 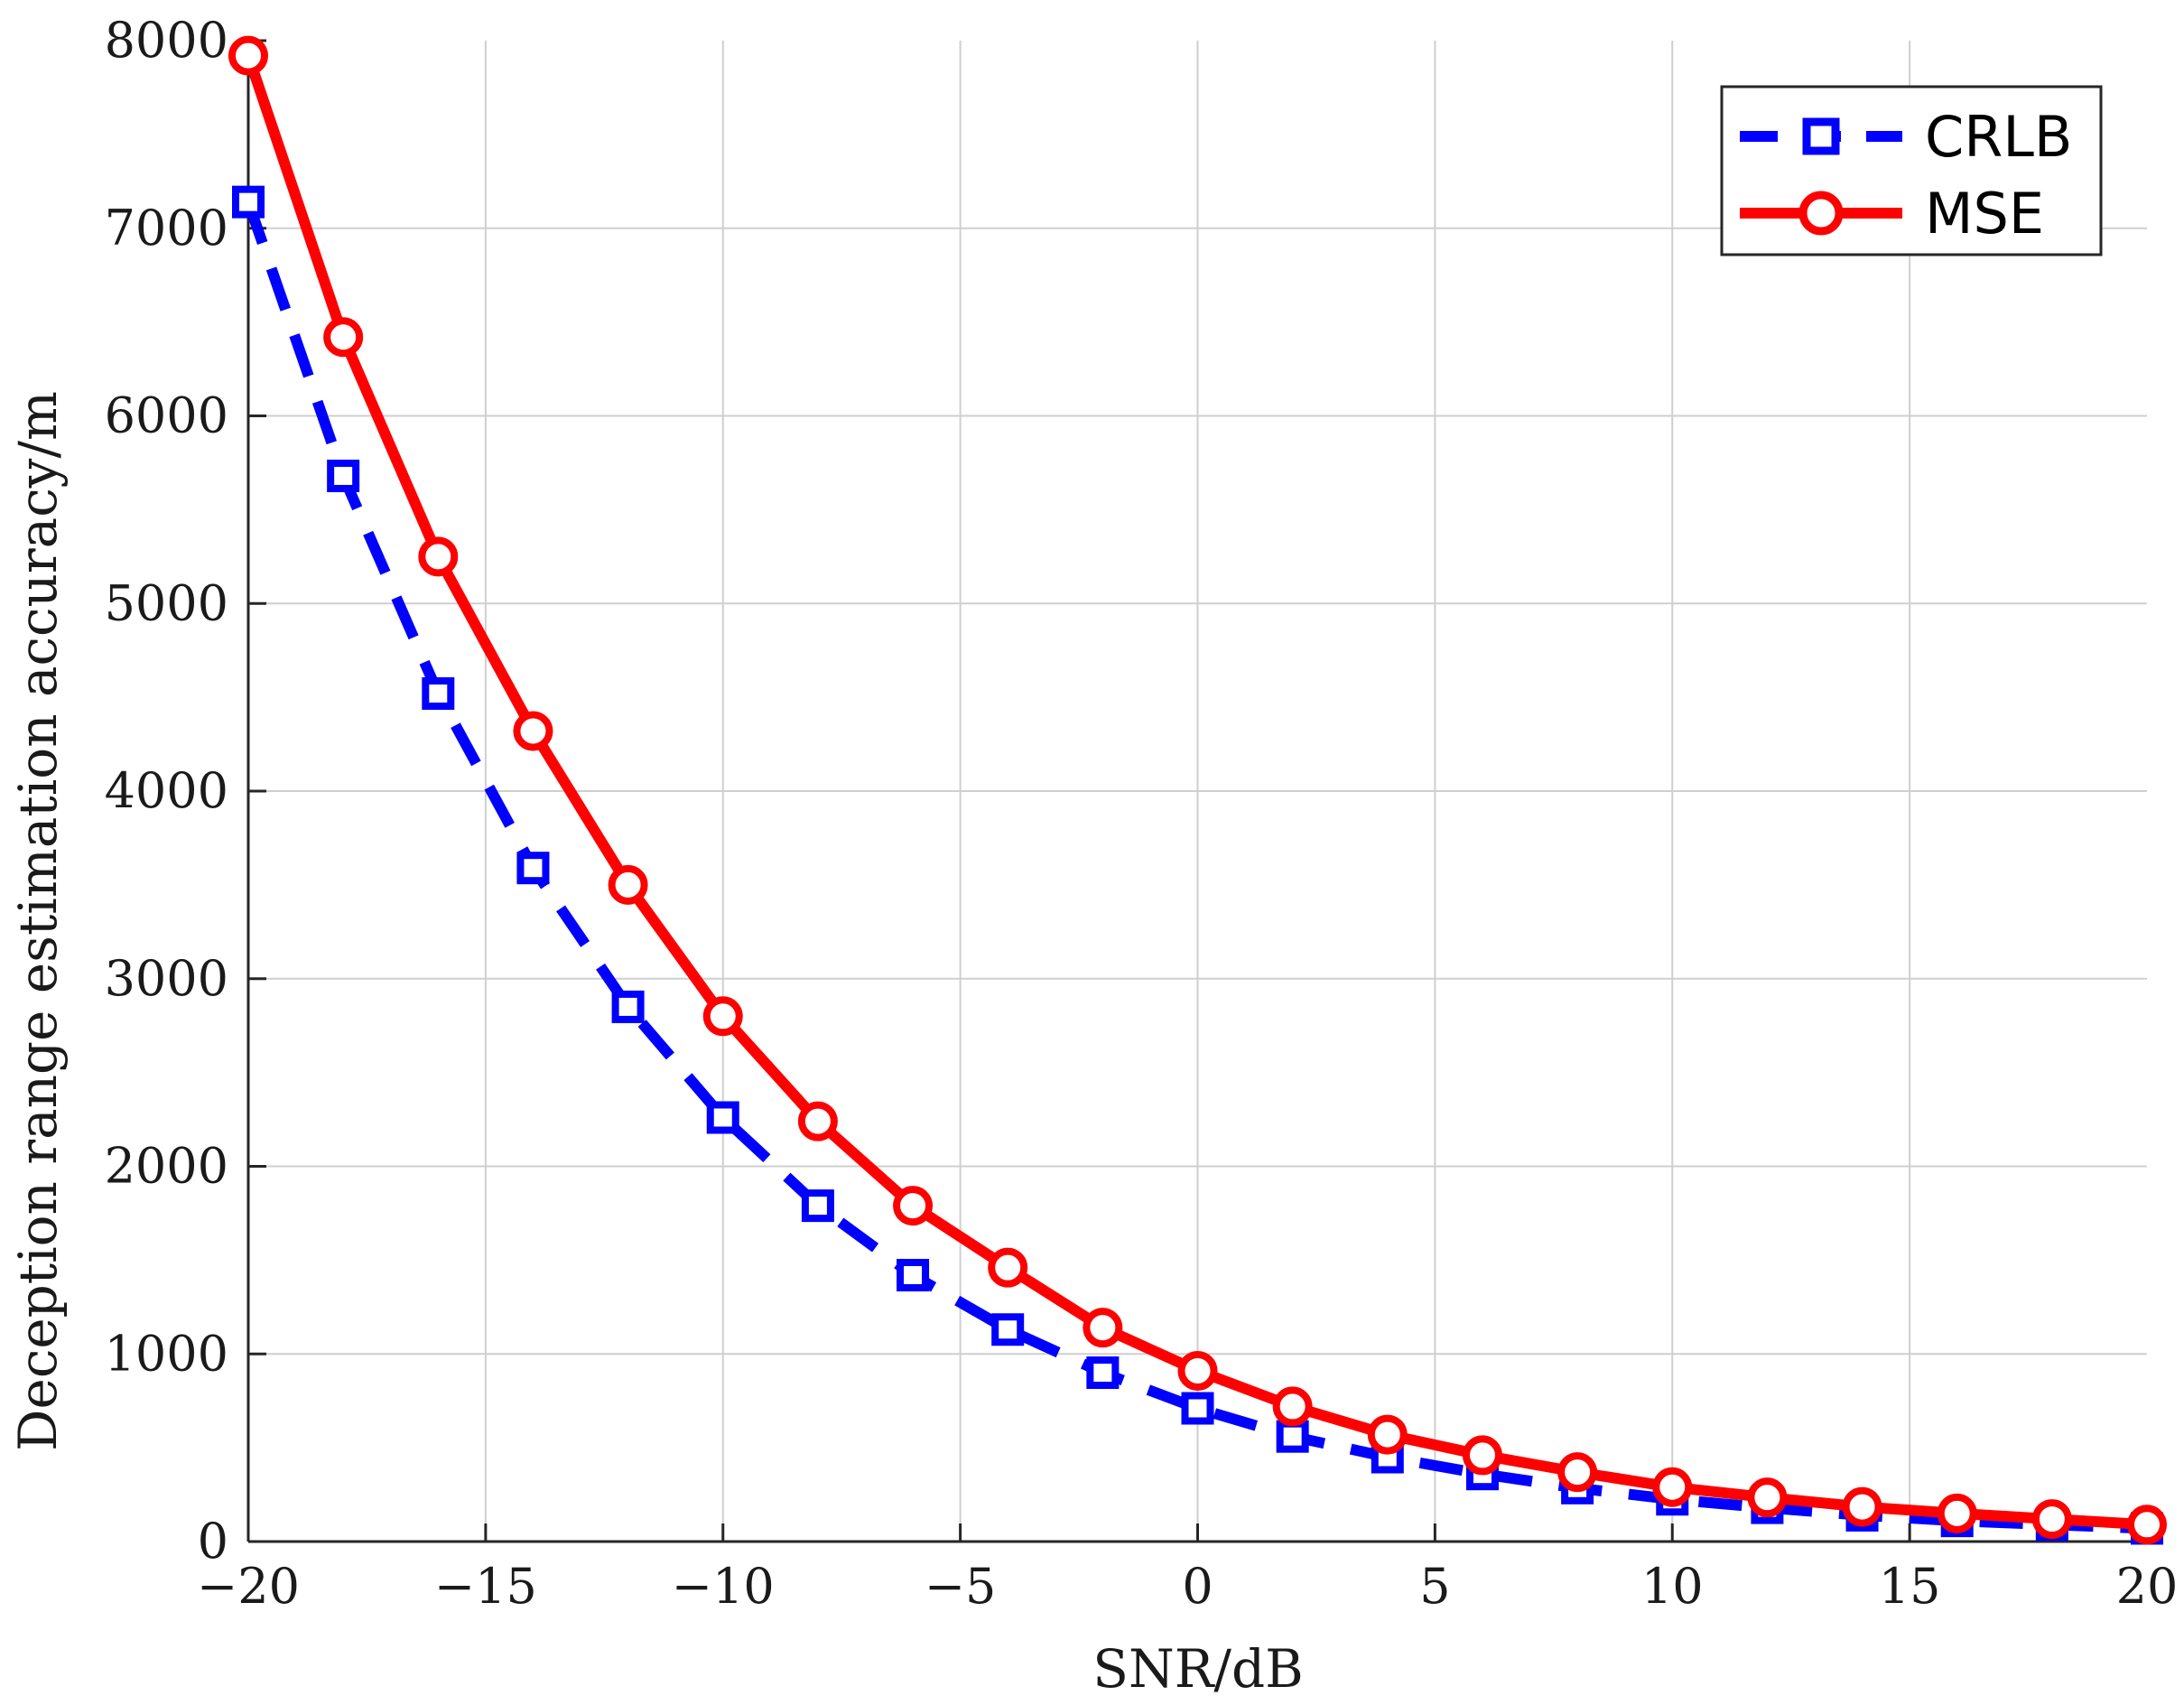 What do you see at coordinates (1821, 136) in the screenshot?
I see `legend-marker-crlb` at bounding box center [1821, 136].